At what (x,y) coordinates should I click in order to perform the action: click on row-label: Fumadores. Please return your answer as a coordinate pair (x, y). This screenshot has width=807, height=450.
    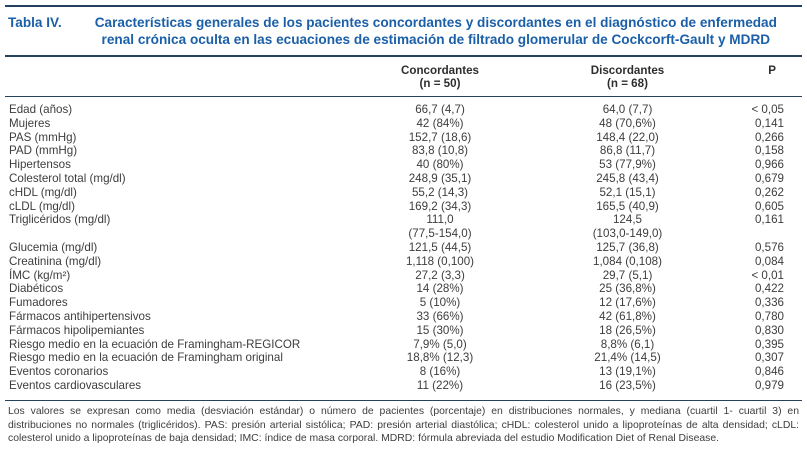
    Looking at the image, I should click on (38, 303).